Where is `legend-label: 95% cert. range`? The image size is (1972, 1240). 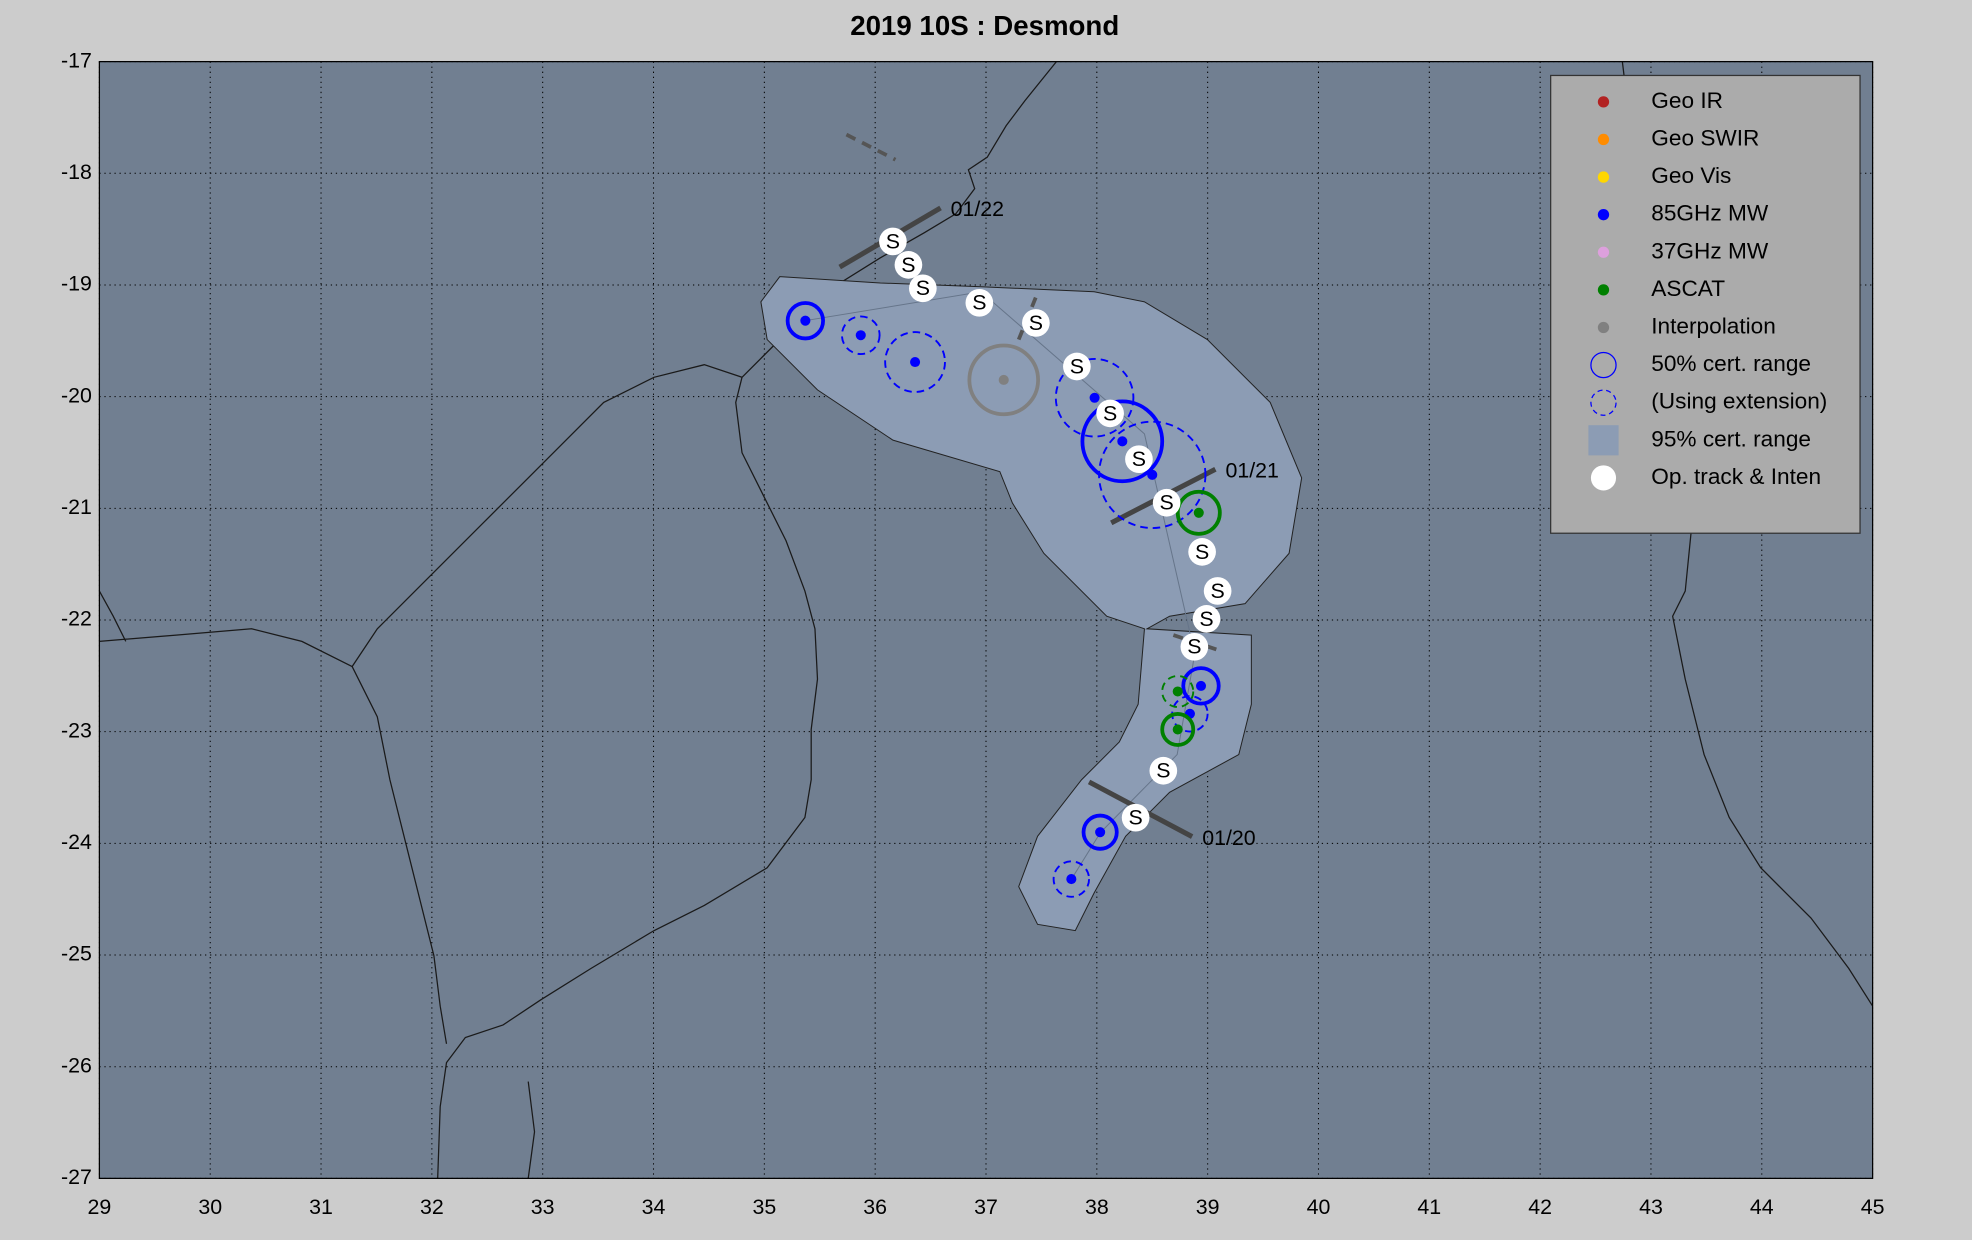
legend-label: 95% cert. range is located at coordinates (1731, 438).